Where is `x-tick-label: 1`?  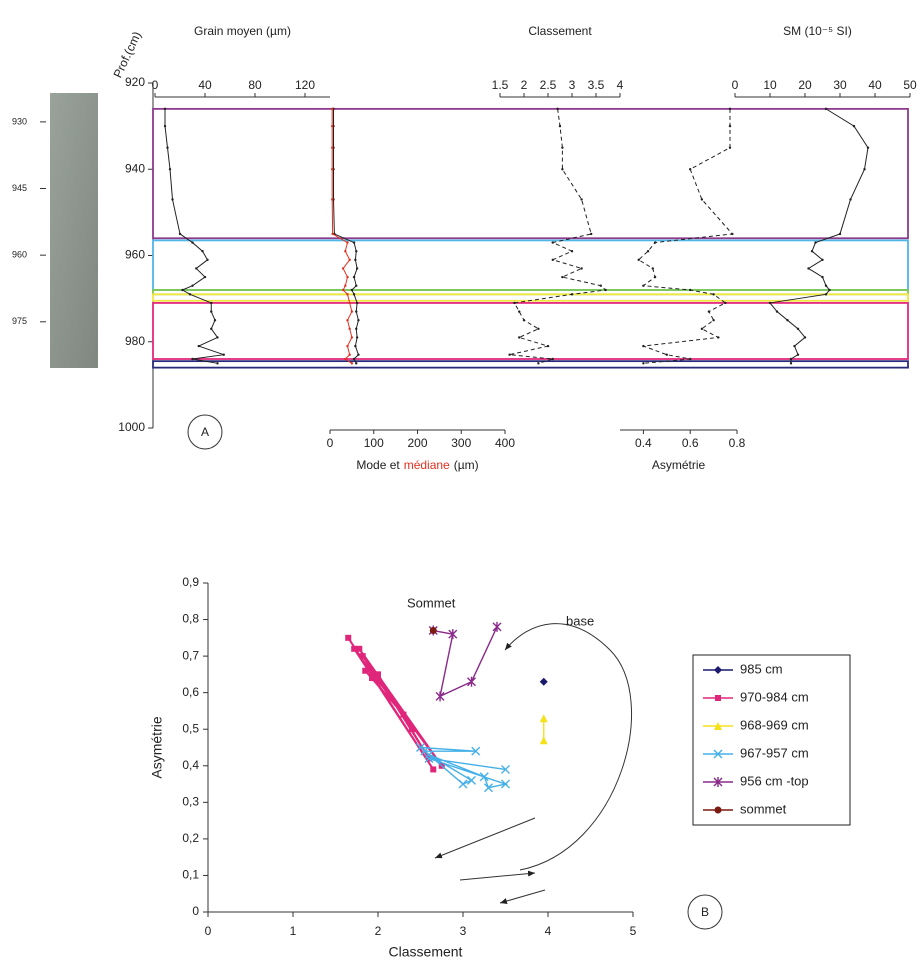
x-tick-label: 1 is located at coordinates (293, 931).